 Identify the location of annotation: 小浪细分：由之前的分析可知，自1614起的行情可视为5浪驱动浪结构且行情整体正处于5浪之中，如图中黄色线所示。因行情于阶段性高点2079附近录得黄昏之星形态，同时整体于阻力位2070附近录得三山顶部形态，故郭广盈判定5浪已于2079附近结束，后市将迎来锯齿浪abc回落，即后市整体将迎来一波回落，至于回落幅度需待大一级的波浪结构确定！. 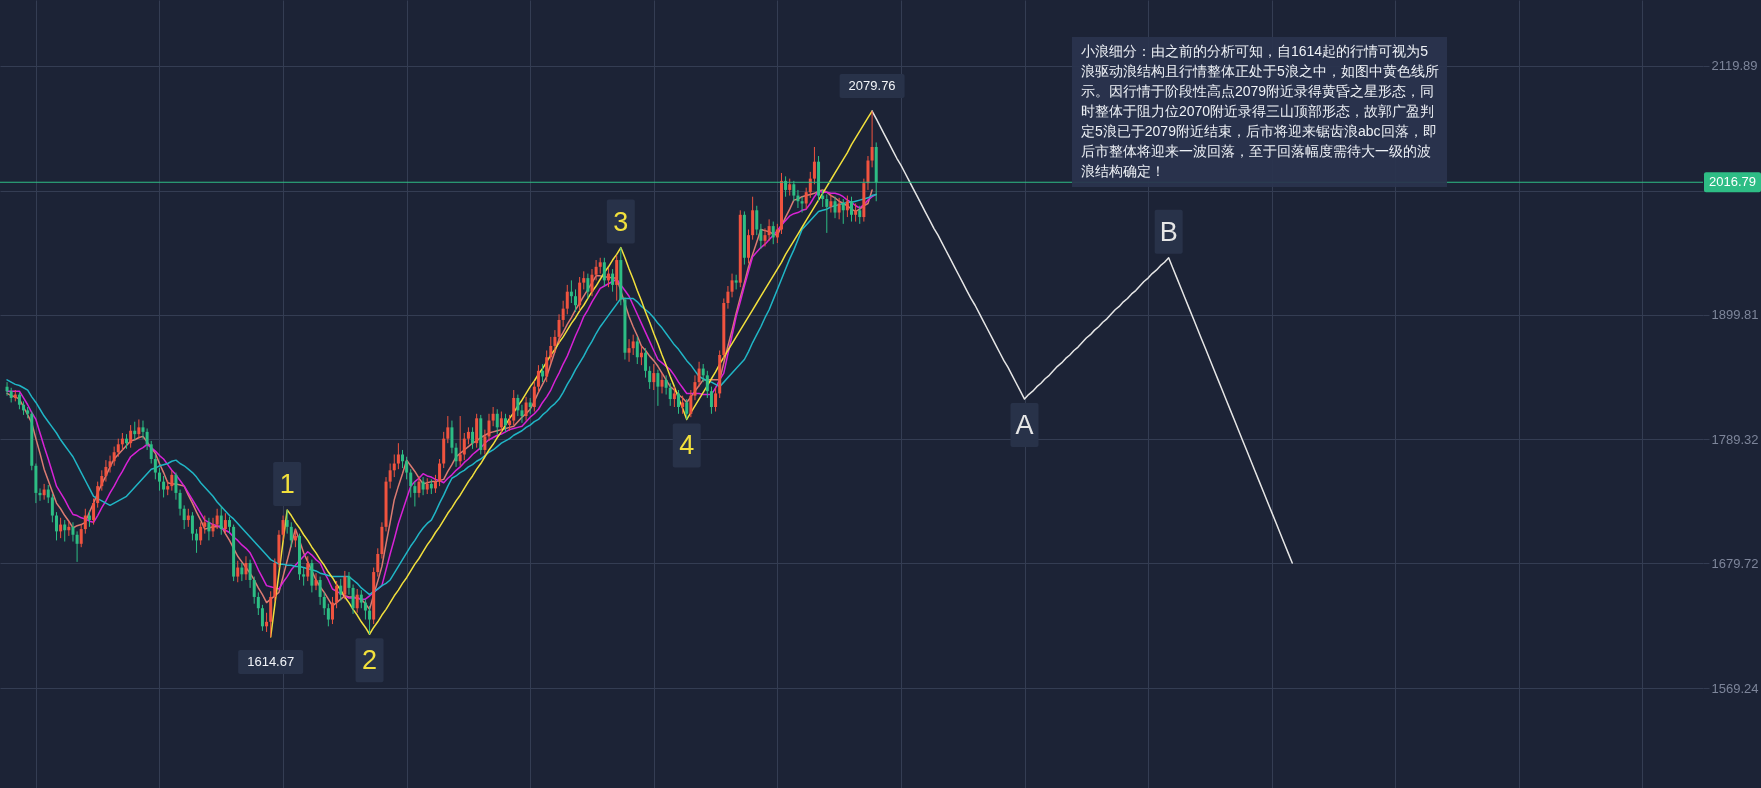
(1259, 112).